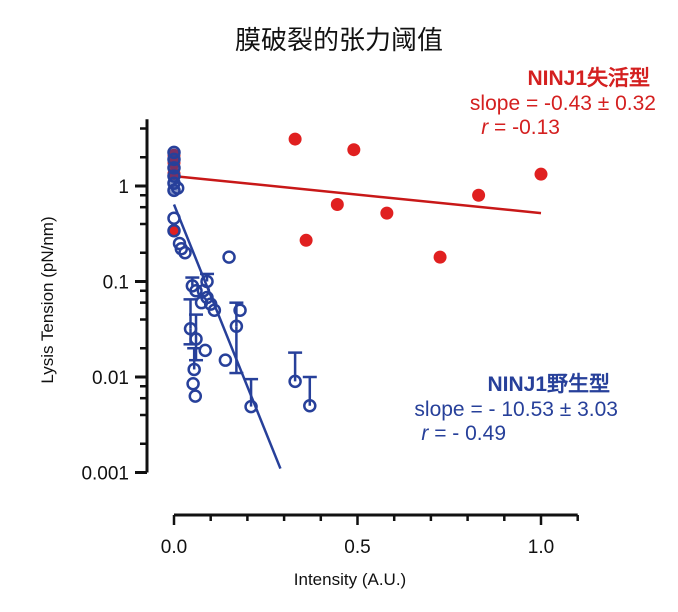  Describe the element at coordinates (485, 127) in the screenshot. I see `inactive-r-symbol: r` at that location.